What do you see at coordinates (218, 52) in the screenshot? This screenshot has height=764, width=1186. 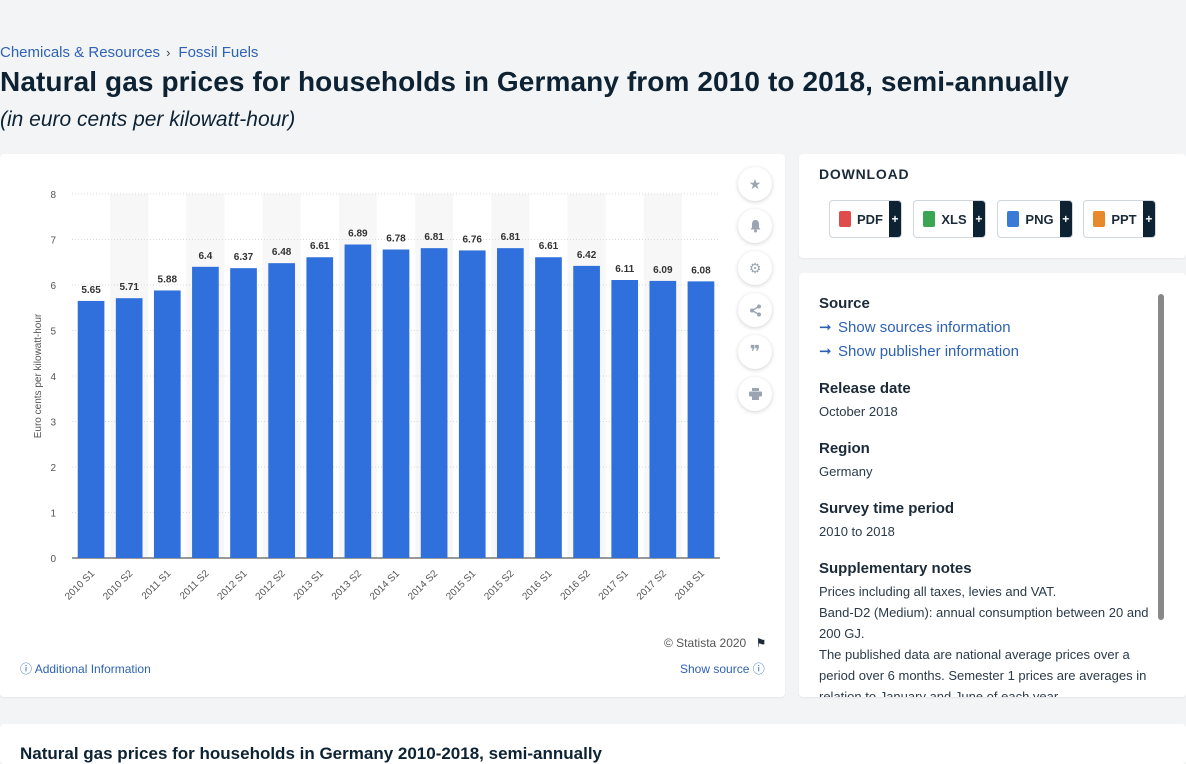 I see `breadcrumb-link-fossil-fuels: Fossil Fuels` at bounding box center [218, 52].